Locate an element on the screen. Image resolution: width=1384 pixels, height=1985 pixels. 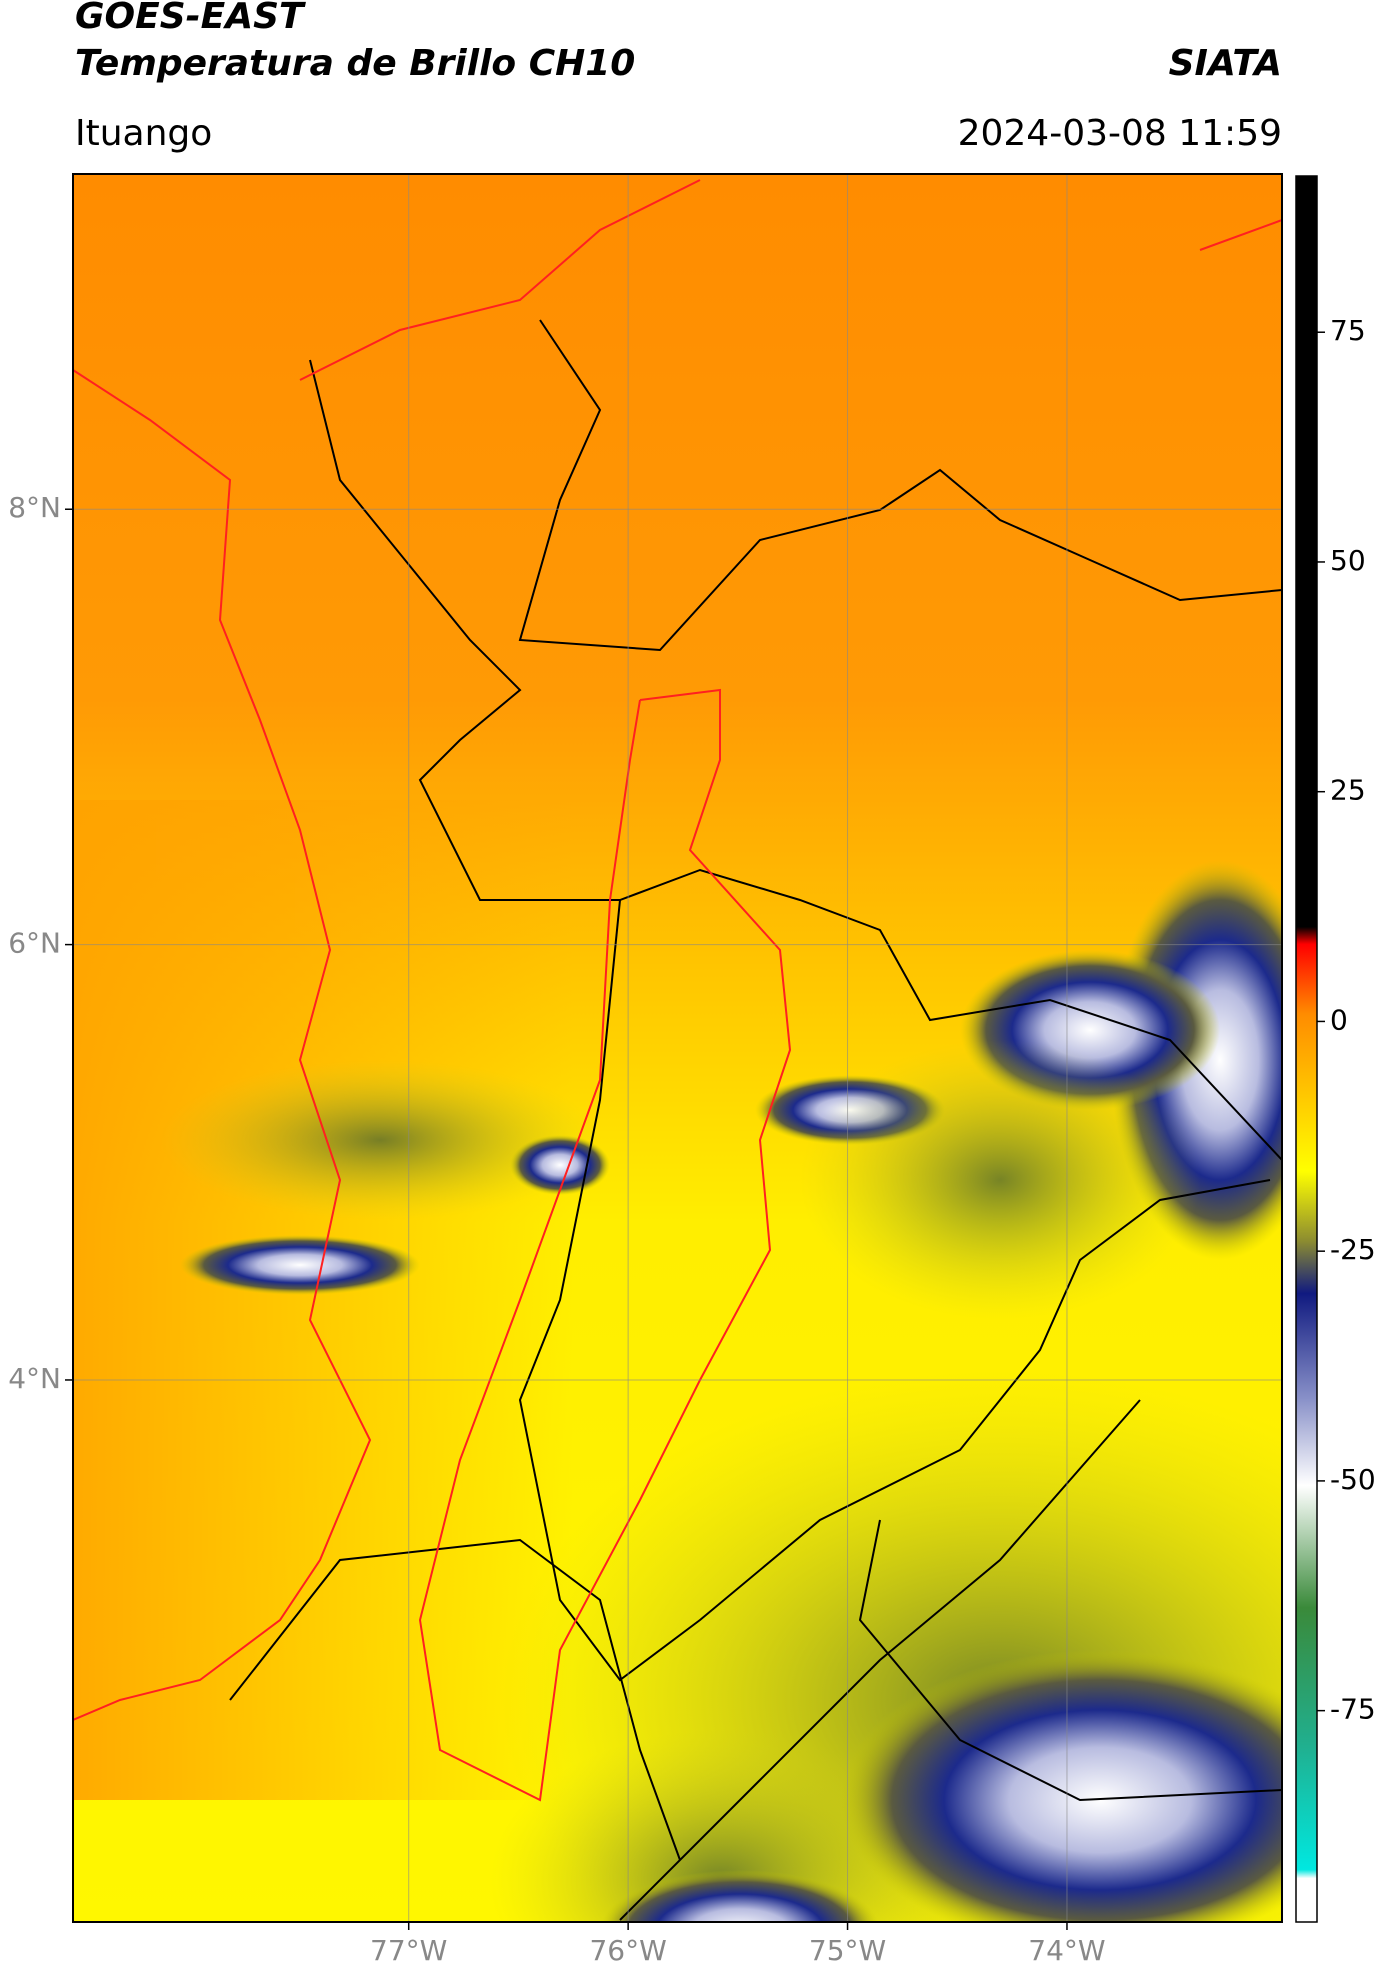
source: SIATA is located at coordinates (1225, 63).